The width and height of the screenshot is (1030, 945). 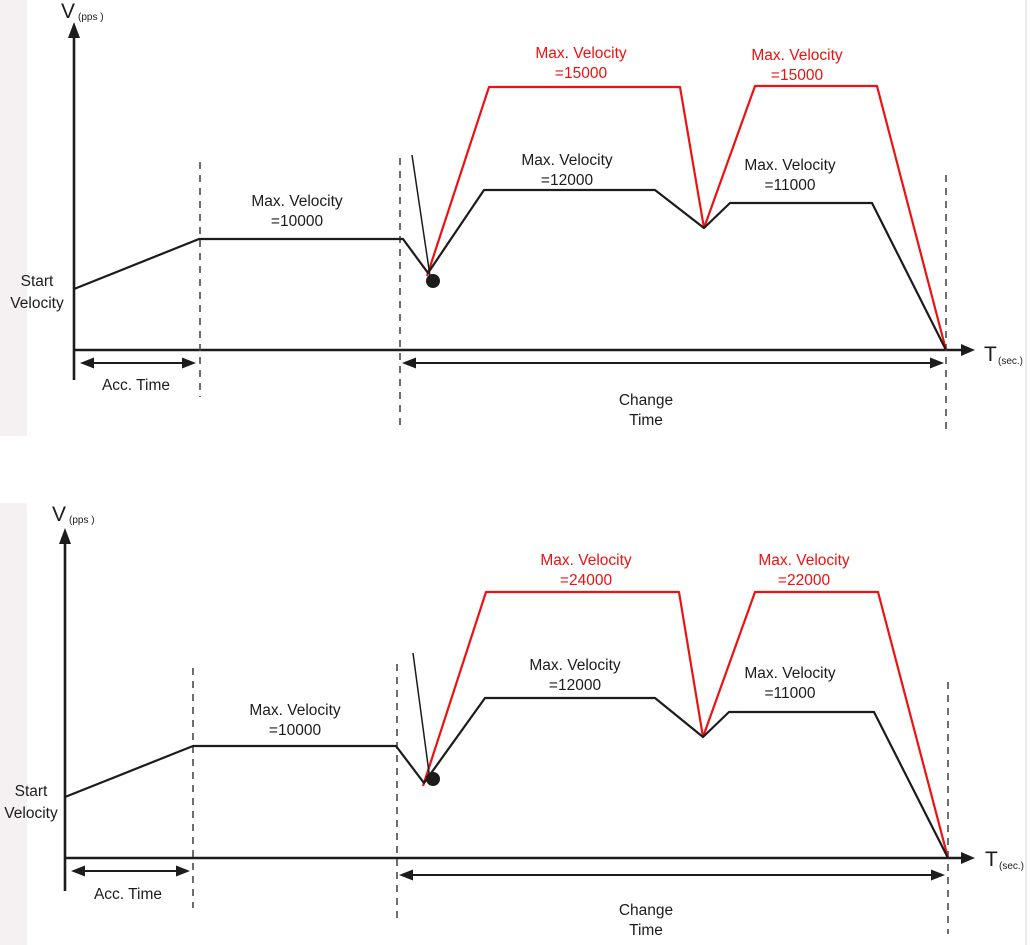 I want to click on page-left-strip-top, so click(x=13, y=218).